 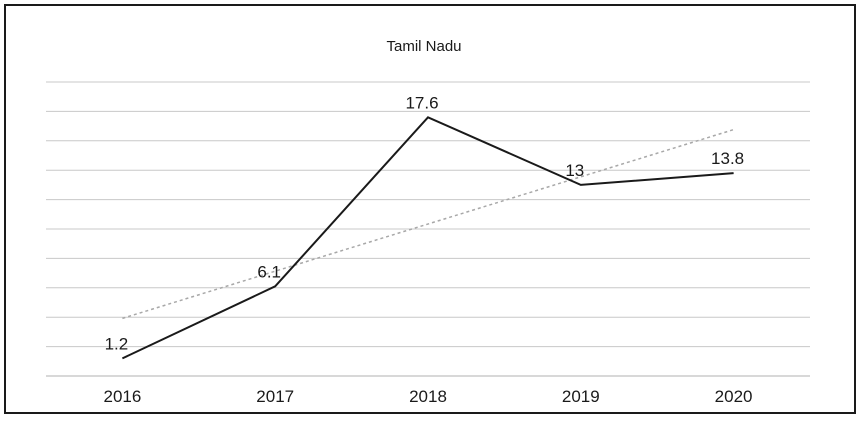 What do you see at coordinates (581, 396) in the screenshot?
I see `x-tick-label: 2019` at bounding box center [581, 396].